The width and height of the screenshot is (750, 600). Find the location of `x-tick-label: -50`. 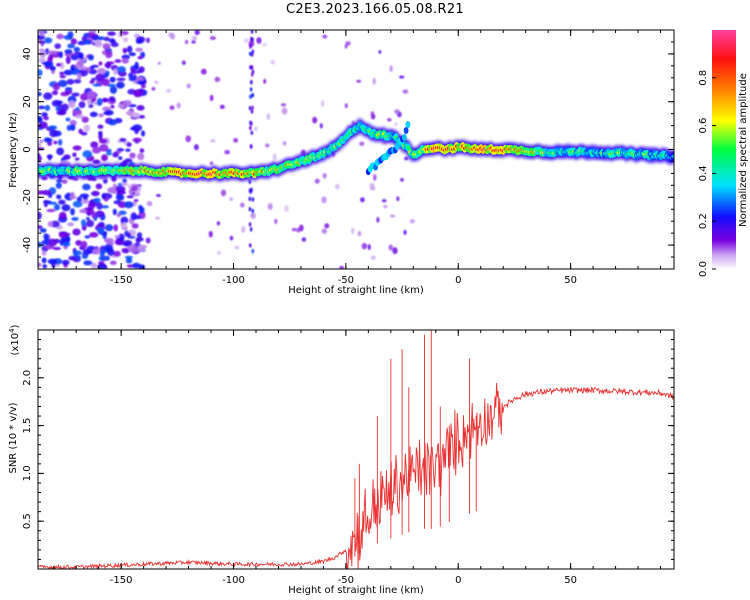

x-tick-label: -50 is located at coordinates (346, 280).